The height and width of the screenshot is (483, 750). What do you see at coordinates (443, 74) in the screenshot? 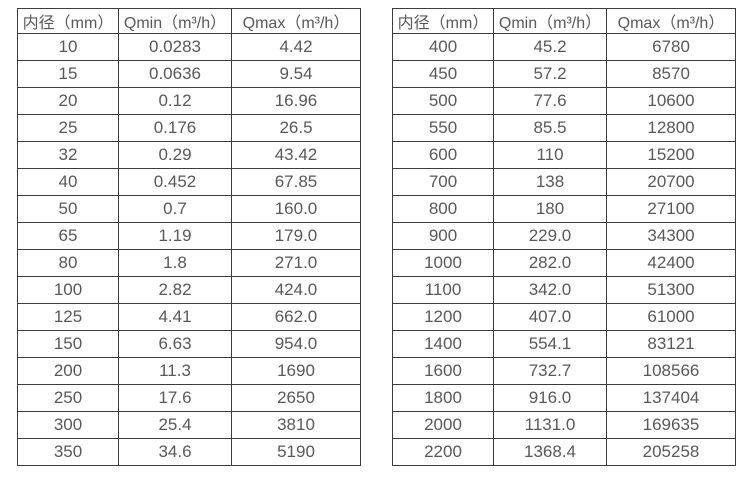
I see `table-cell: 450` at bounding box center [443, 74].